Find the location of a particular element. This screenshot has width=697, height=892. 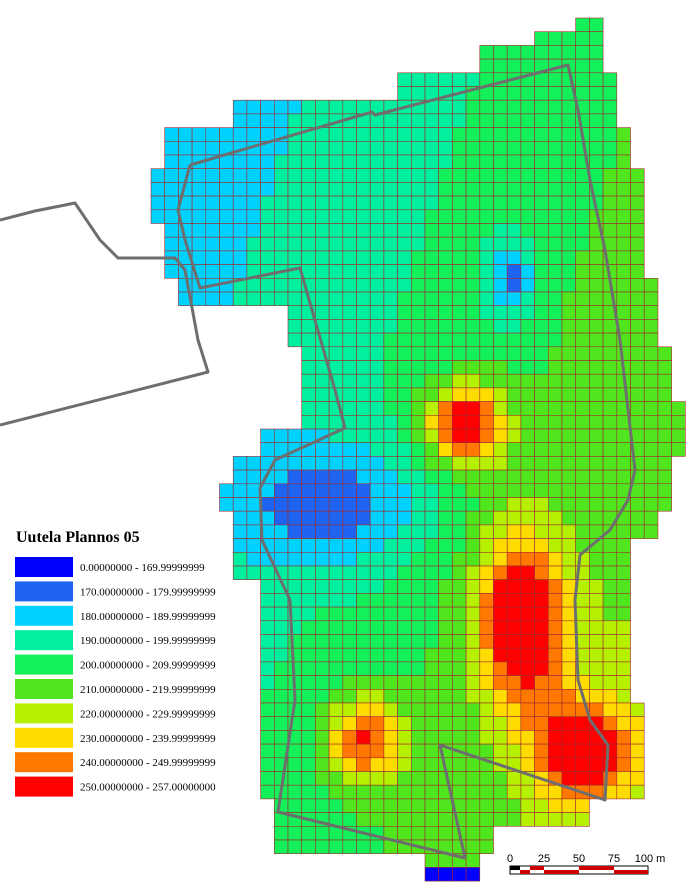

scale-label: 75 is located at coordinates (614, 859).